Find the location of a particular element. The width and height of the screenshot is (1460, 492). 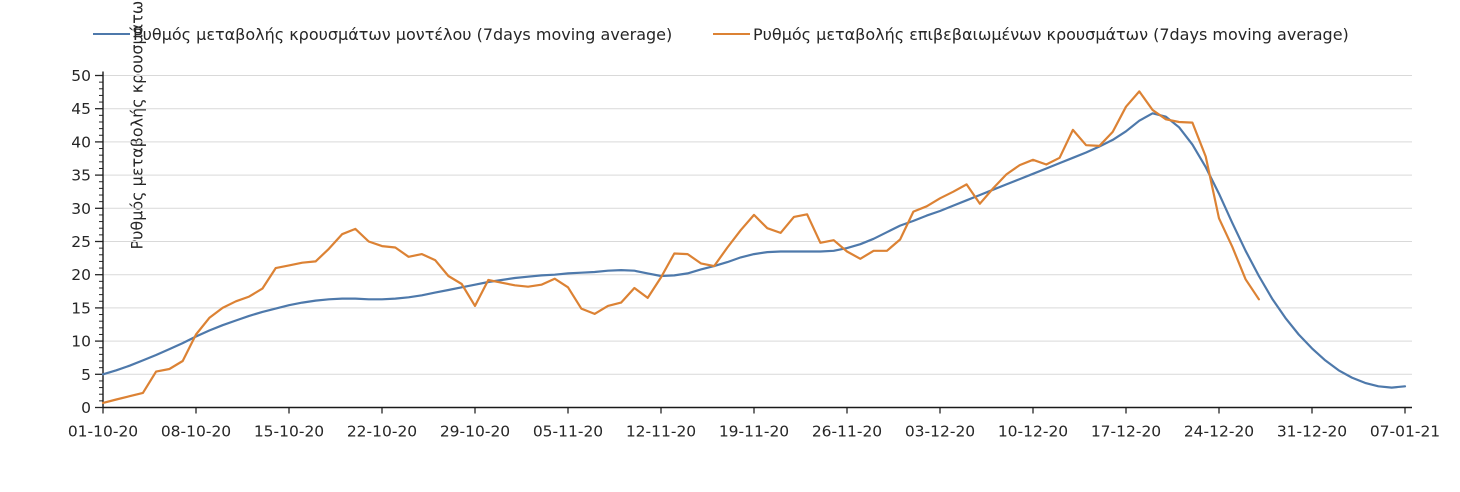

x-tick-label: 12-11-20 is located at coordinates (661, 432).